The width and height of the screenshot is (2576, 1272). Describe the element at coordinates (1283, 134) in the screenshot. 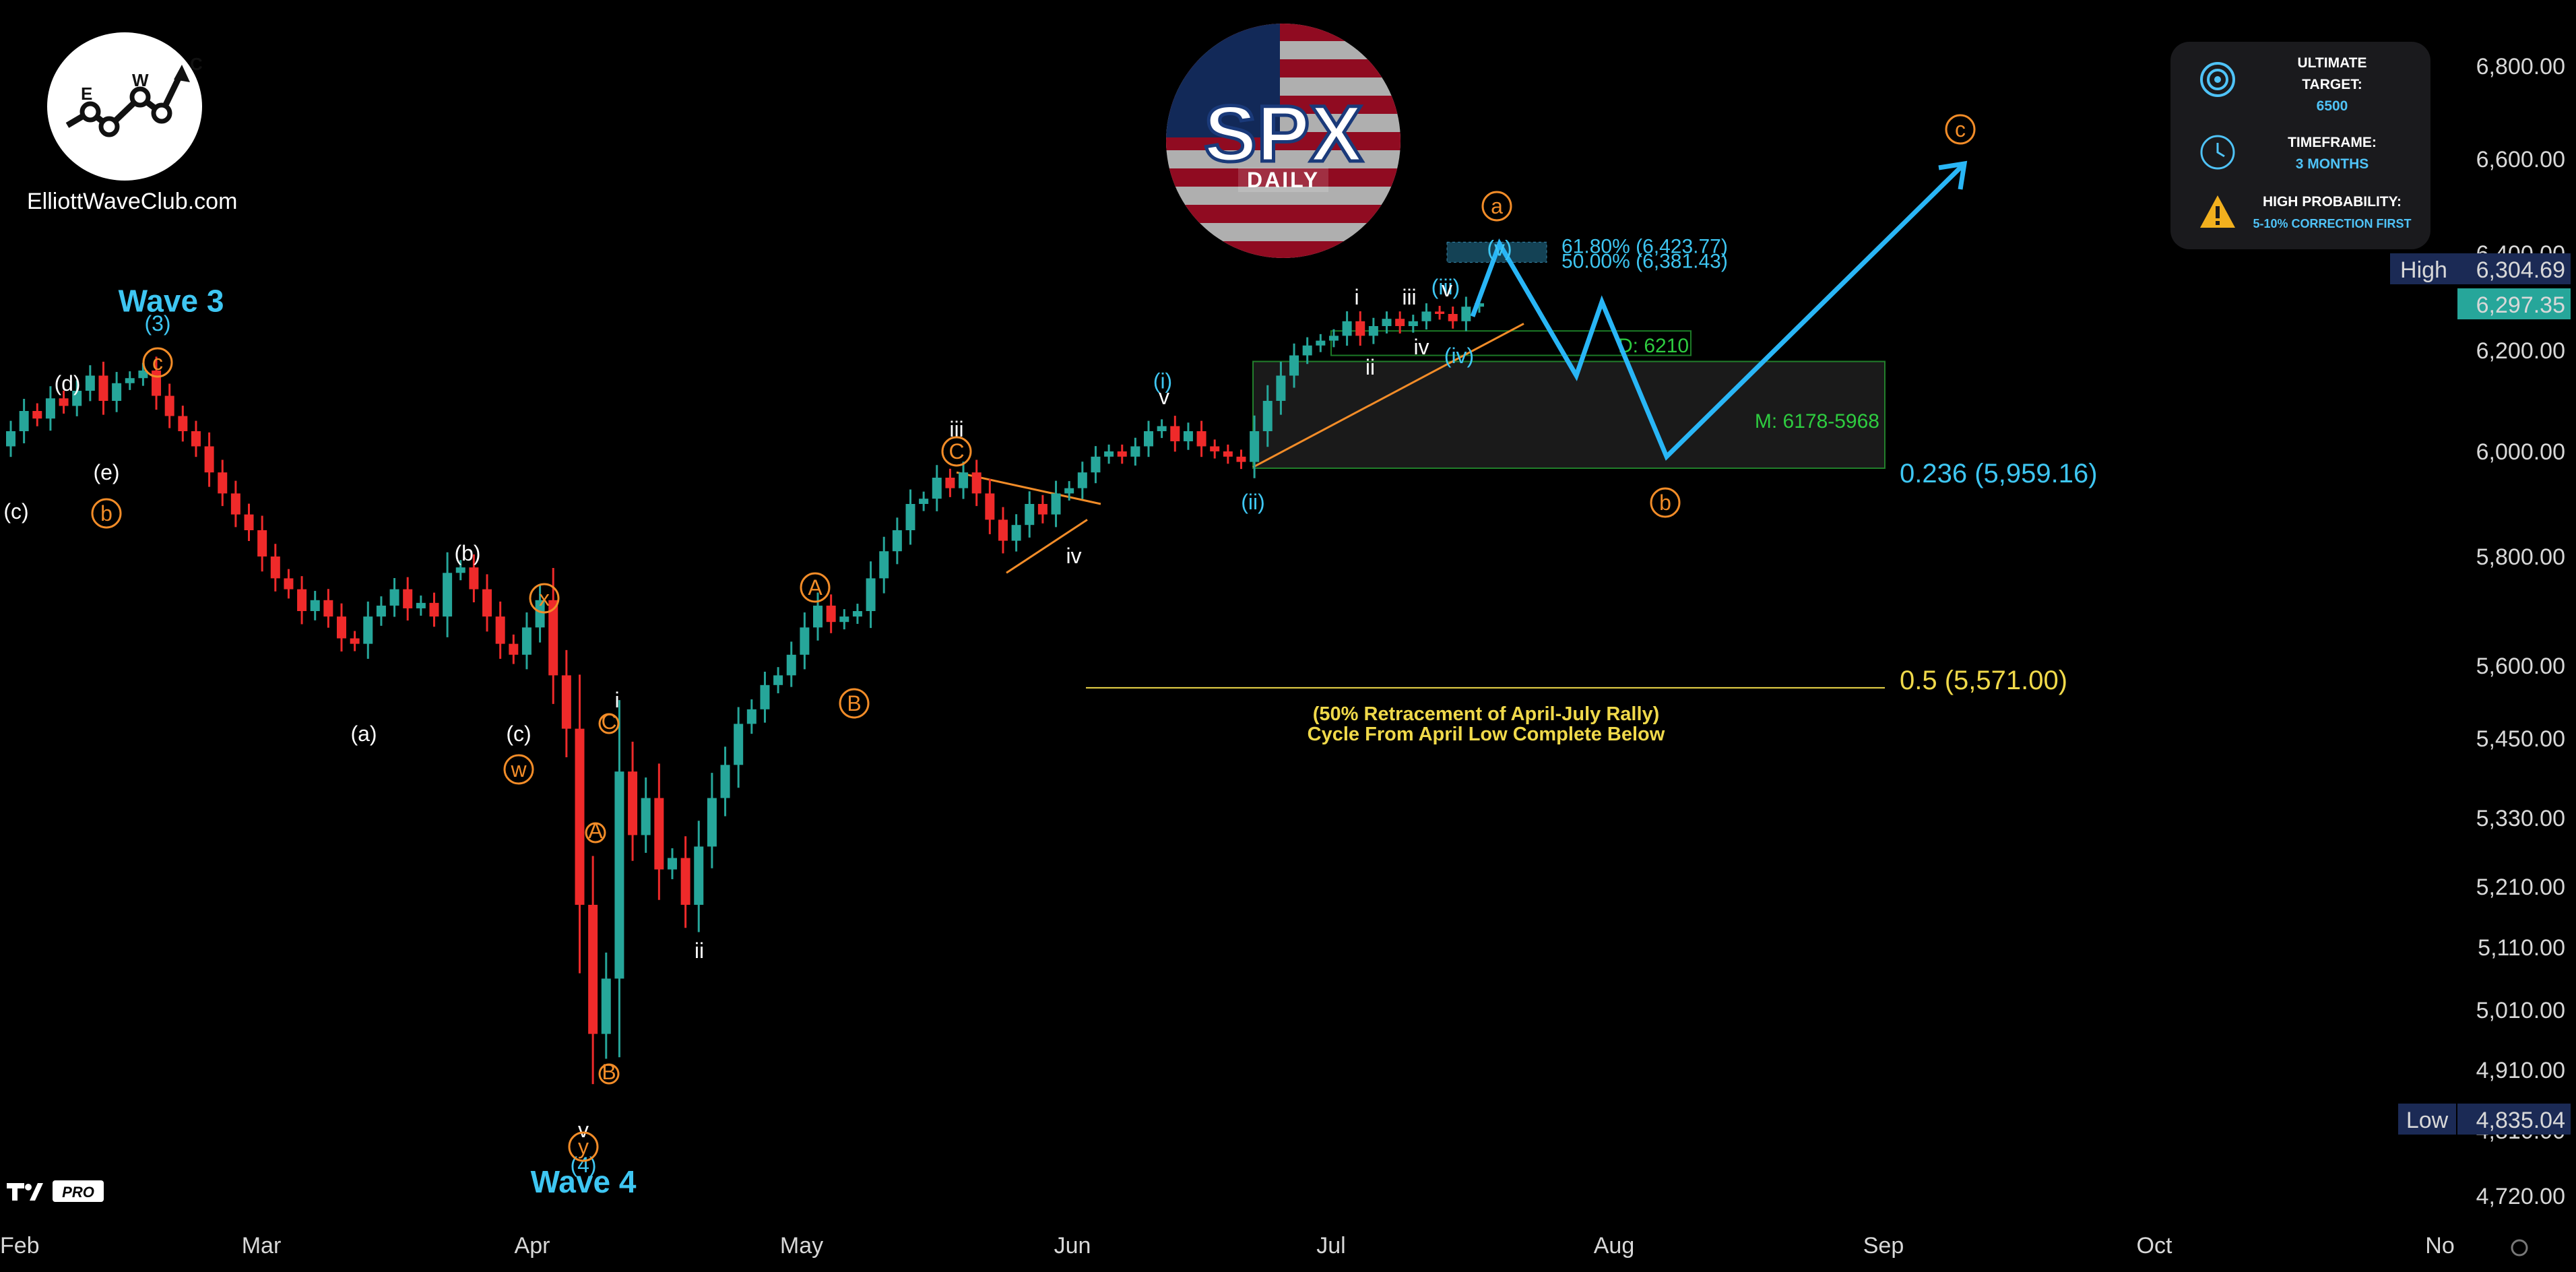

I see `badge-title: SPX` at that location.